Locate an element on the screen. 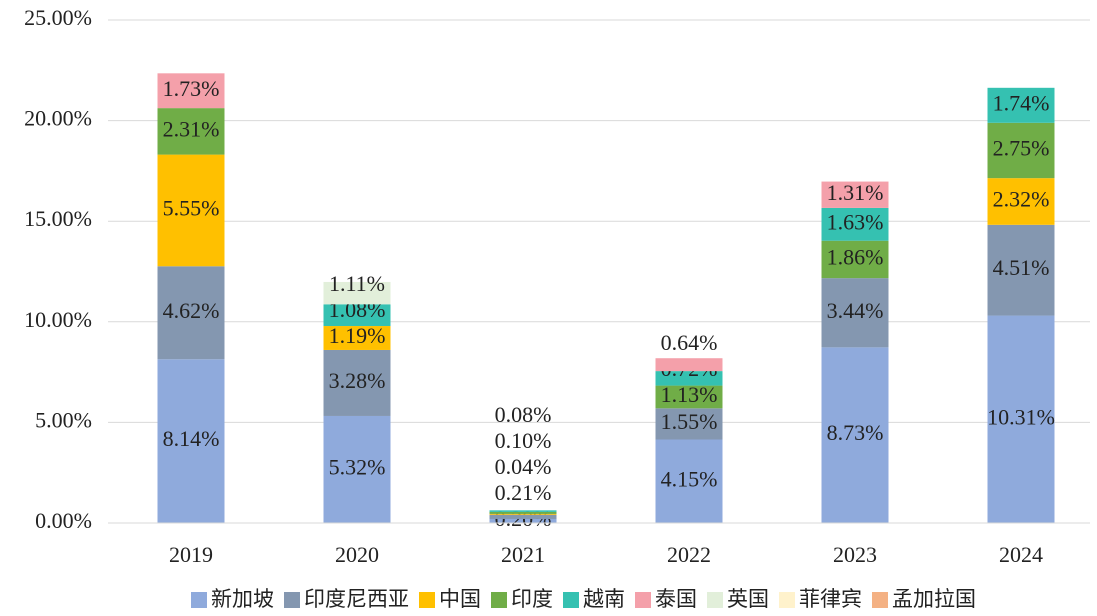 Image resolution: width=1097 pixels, height=616 pixels. legend-label: 泰国 is located at coordinates (676, 599).